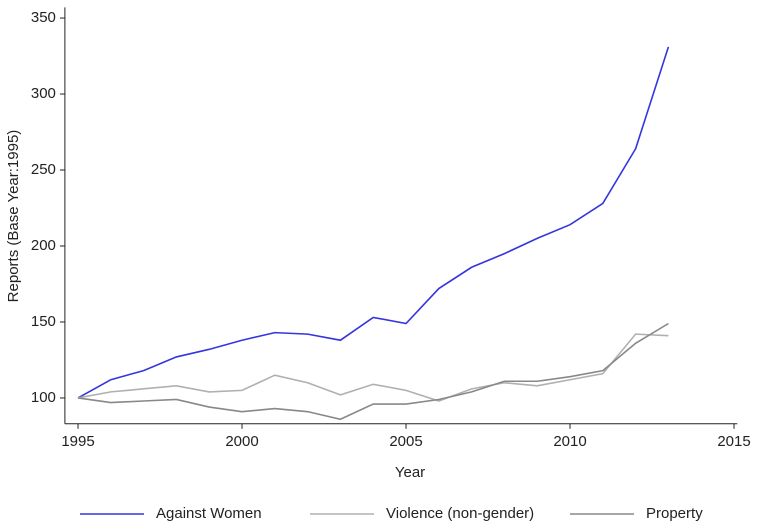 The width and height of the screenshot is (757, 525). What do you see at coordinates (569, 441) in the screenshot?
I see `x-tick-label: 2010` at bounding box center [569, 441].